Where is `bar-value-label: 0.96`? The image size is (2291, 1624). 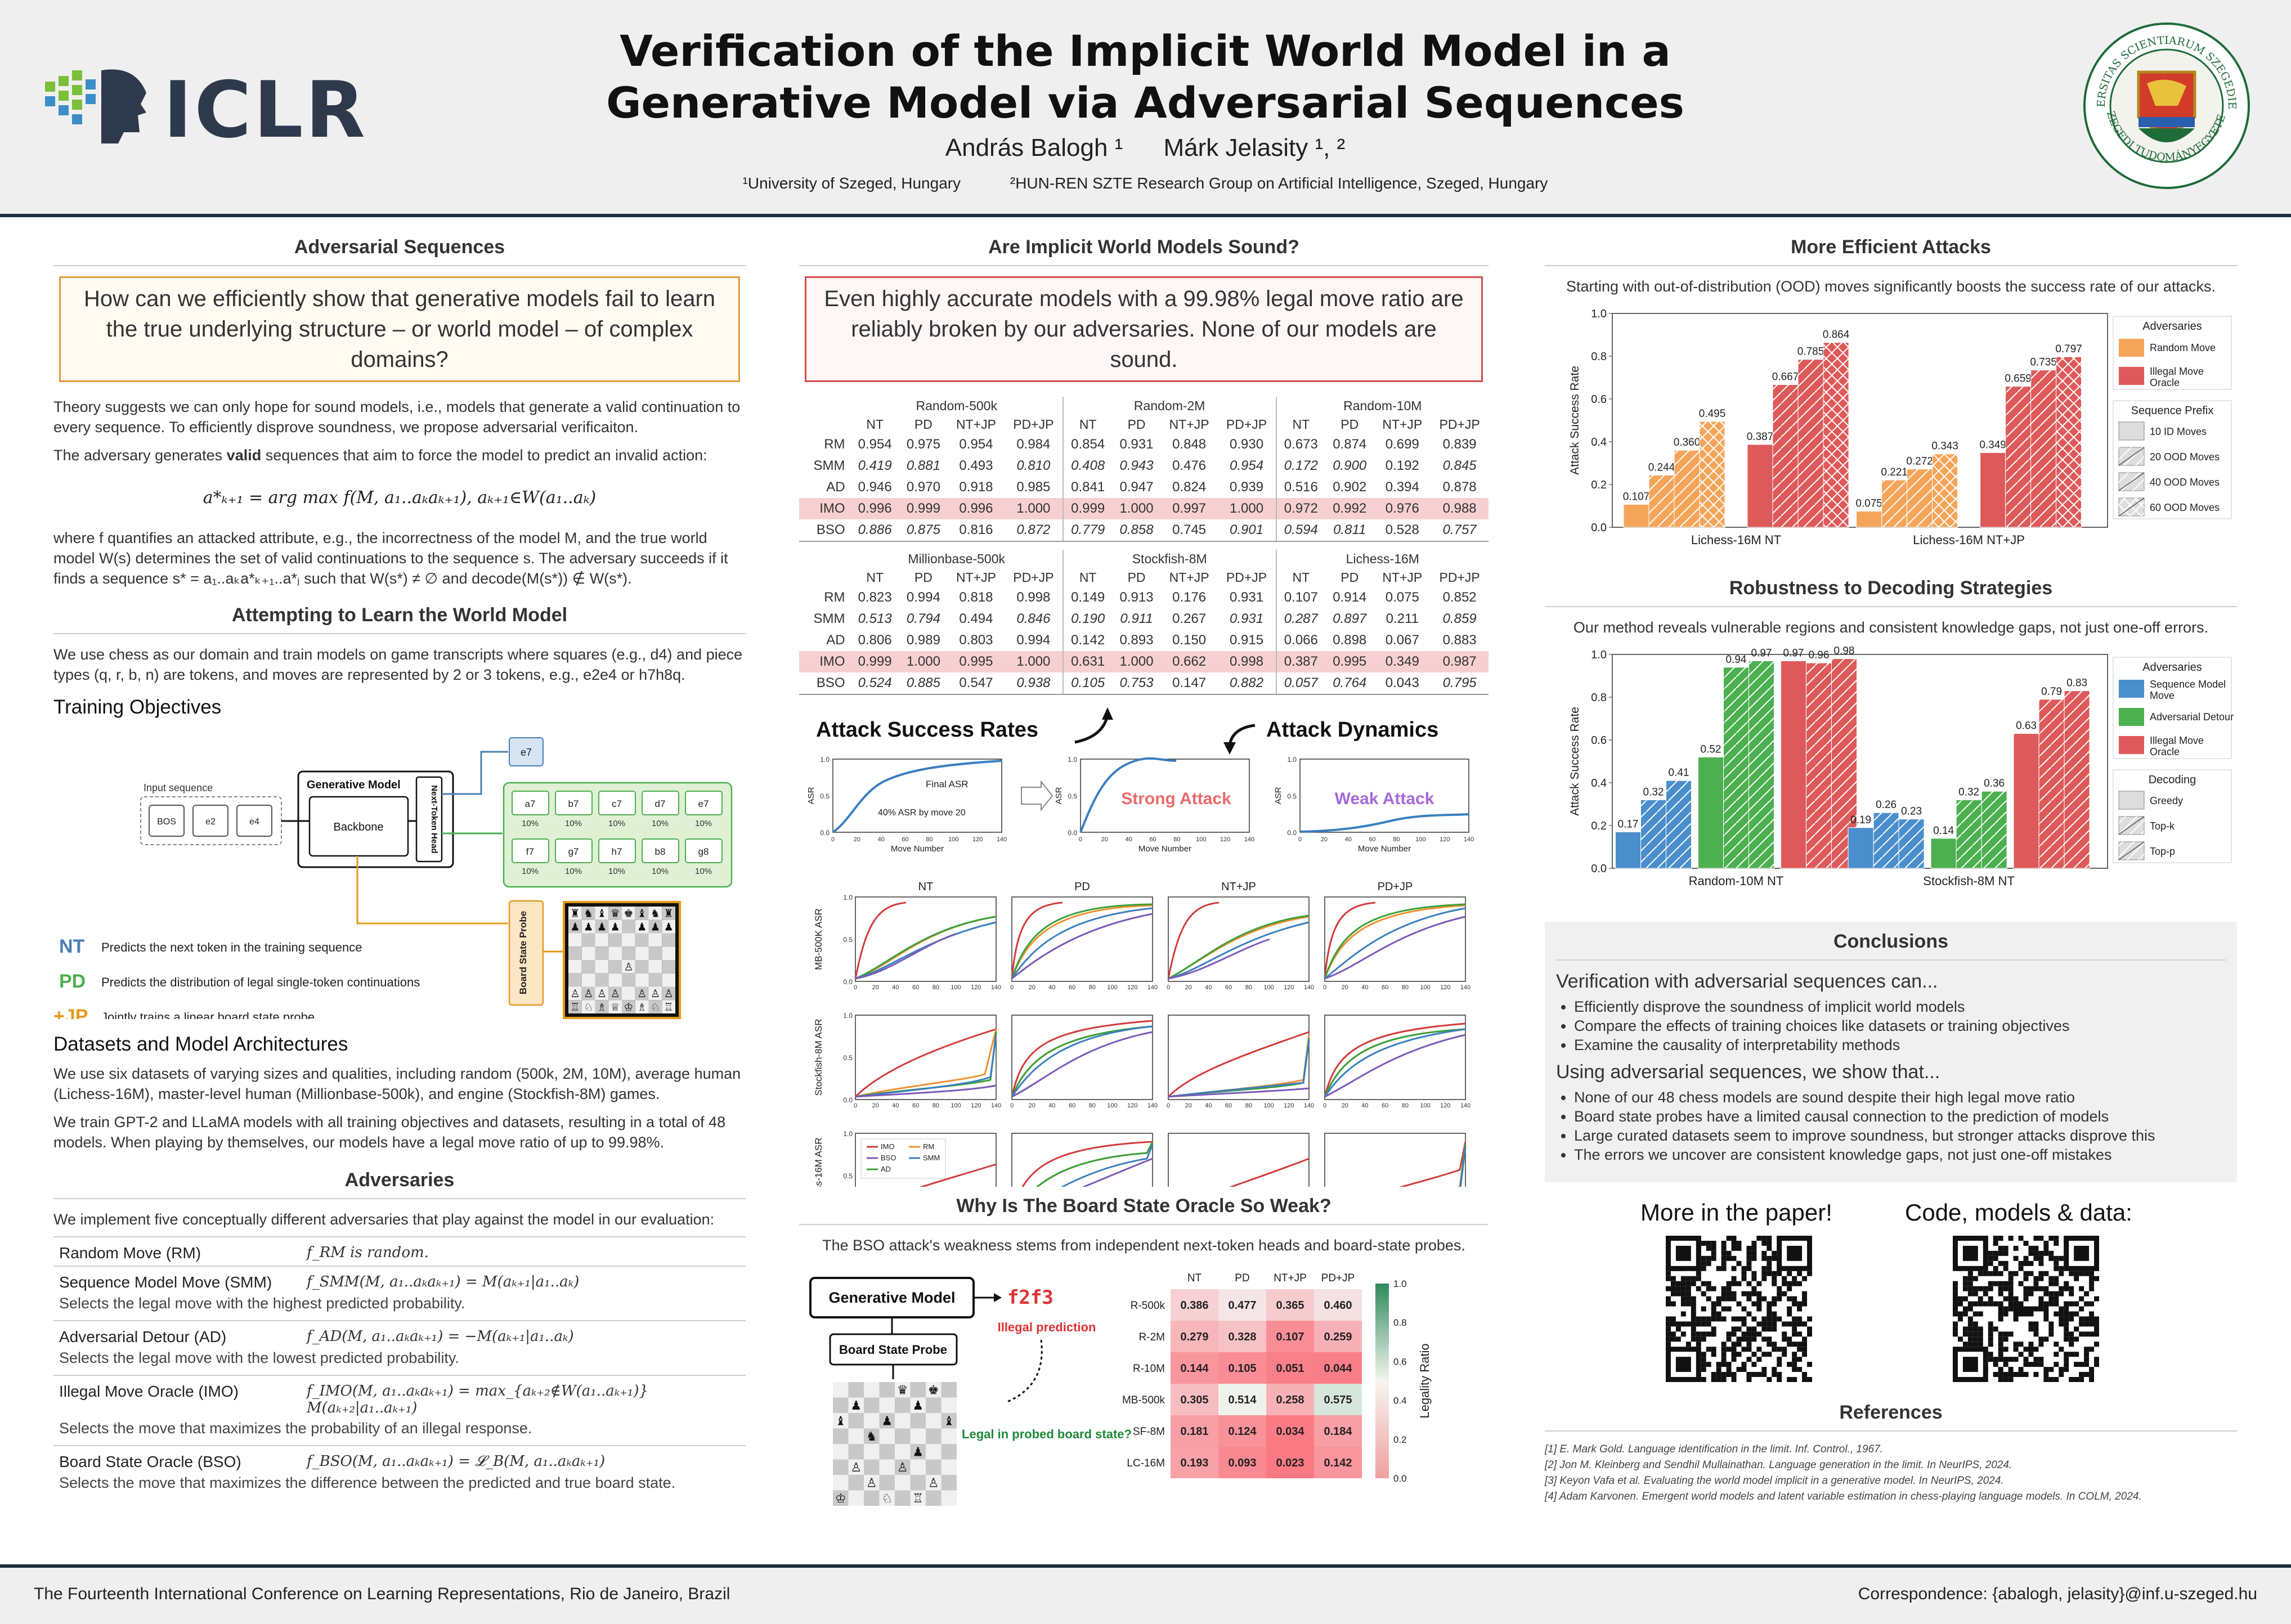 bar-value-label: 0.96 is located at coordinates (1819, 655).